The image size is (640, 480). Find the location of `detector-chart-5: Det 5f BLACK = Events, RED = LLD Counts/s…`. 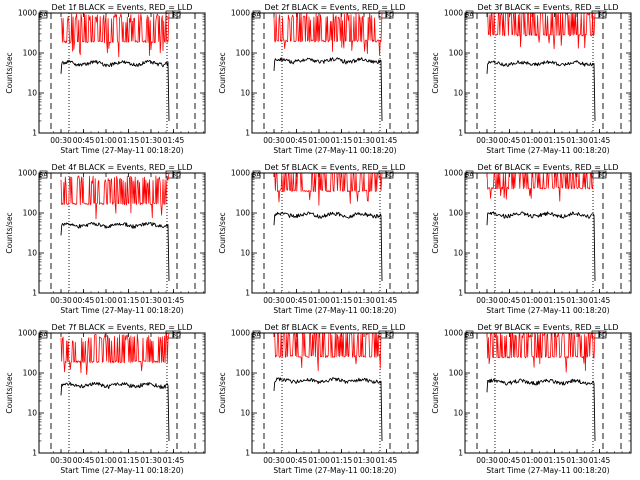

detector-chart-5: Det 5f BLACK = Events, RED = LLD Counts/s… is located at coordinates (318, 239).